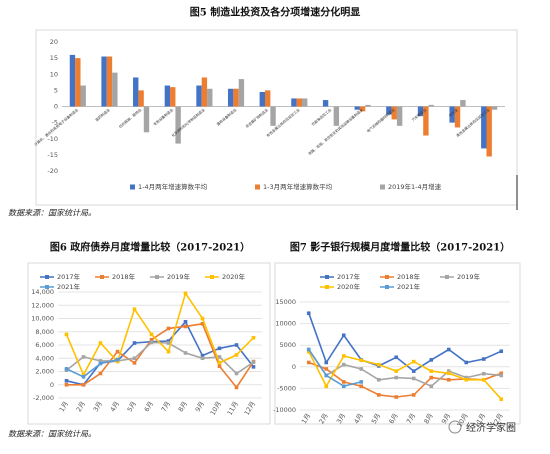  Describe the element at coordinates (411, 418) in the screenshot. I see `x-tick-label: 7月` at that location.